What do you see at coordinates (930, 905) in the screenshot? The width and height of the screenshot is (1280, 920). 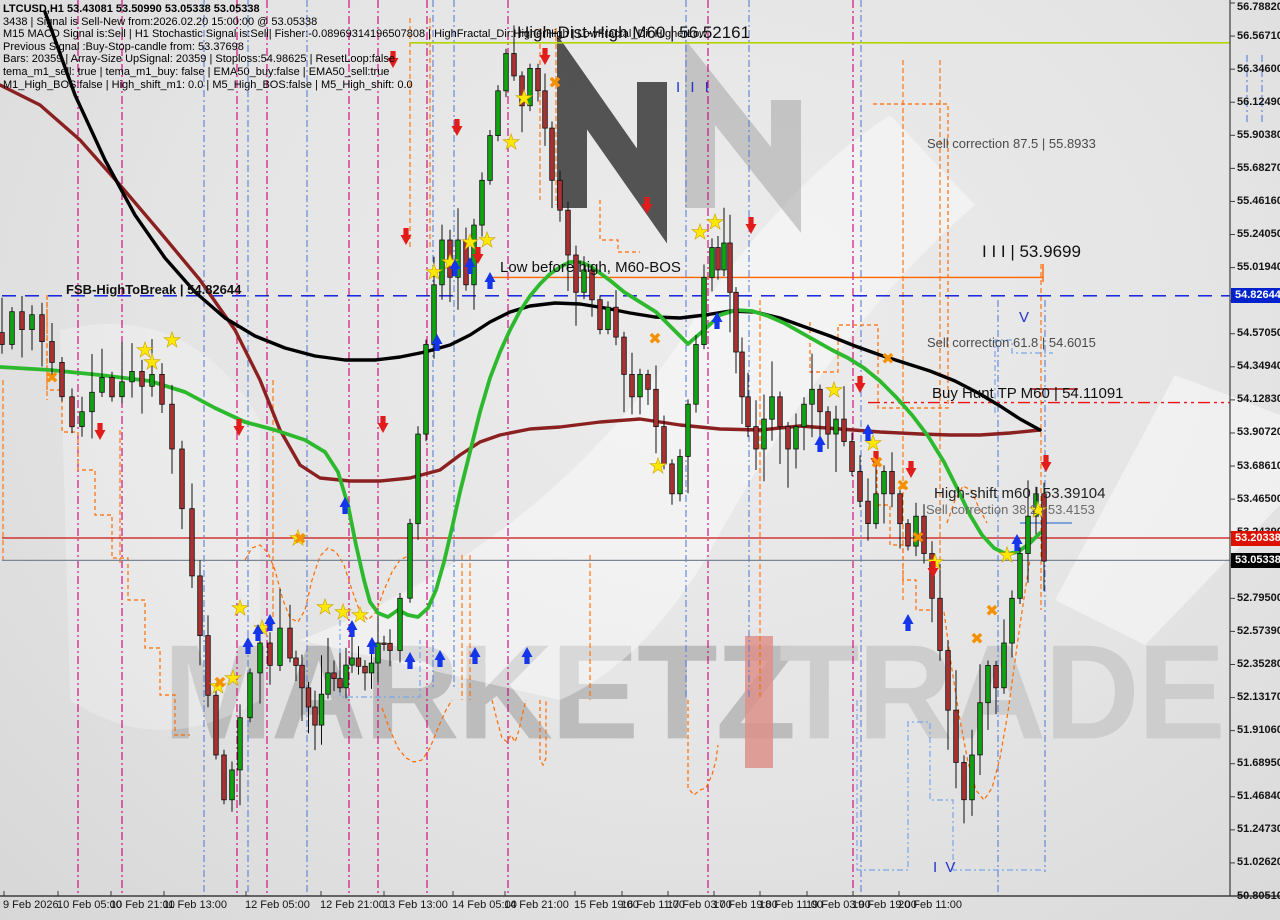 I see `time-axis-label: 20 Feb 11:00` at bounding box center [930, 905].